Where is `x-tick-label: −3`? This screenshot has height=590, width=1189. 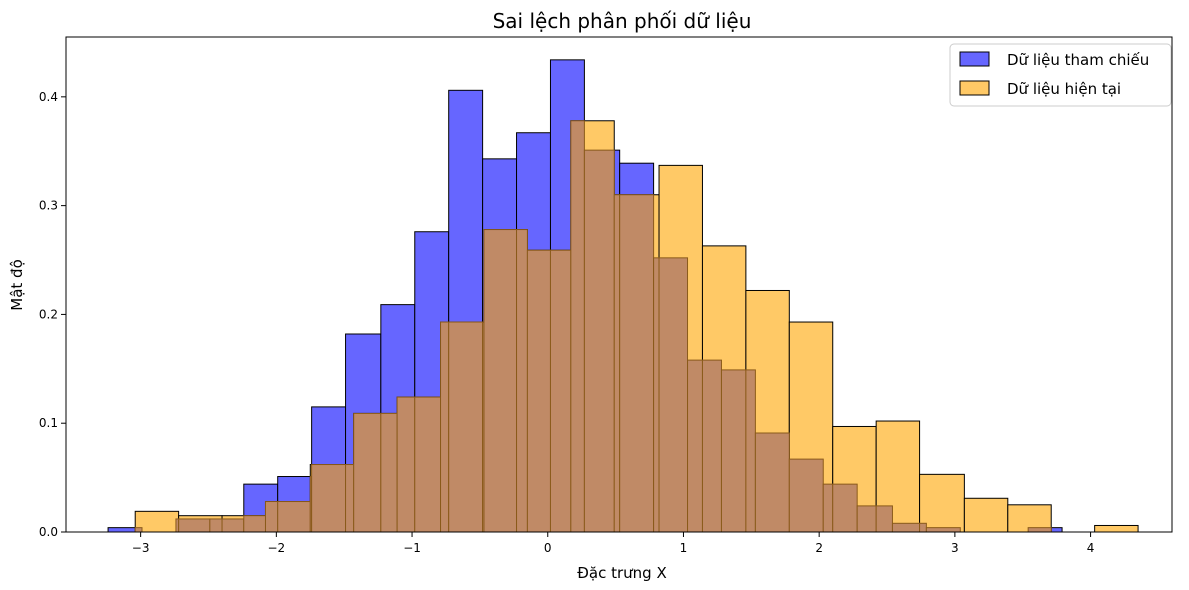
x-tick-label: −3 is located at coordinates (141, 548).